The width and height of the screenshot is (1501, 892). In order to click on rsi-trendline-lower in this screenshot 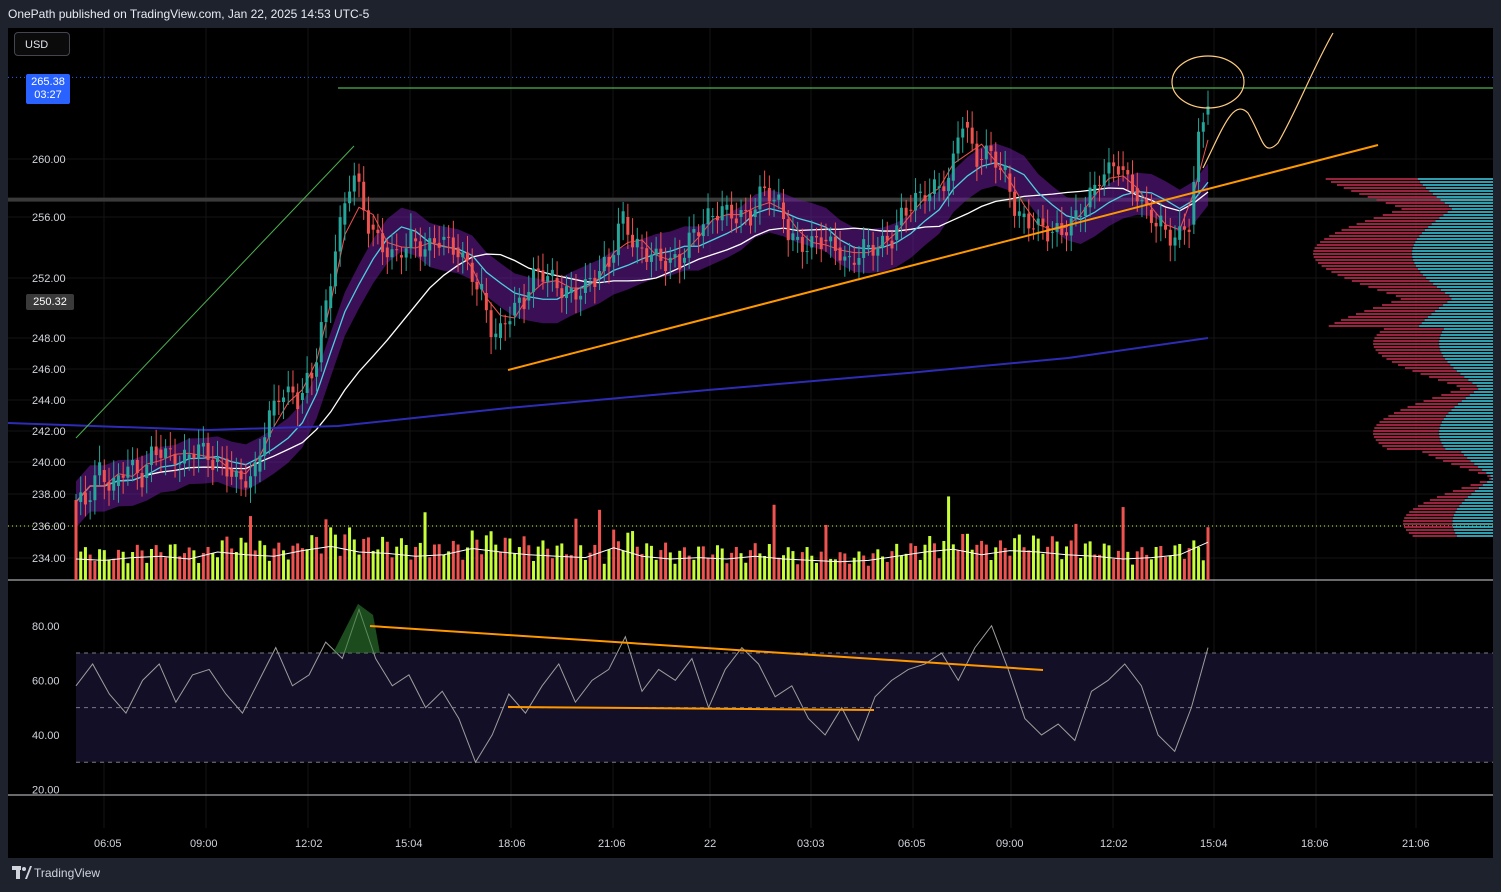, I will do `click(691, 708)`.